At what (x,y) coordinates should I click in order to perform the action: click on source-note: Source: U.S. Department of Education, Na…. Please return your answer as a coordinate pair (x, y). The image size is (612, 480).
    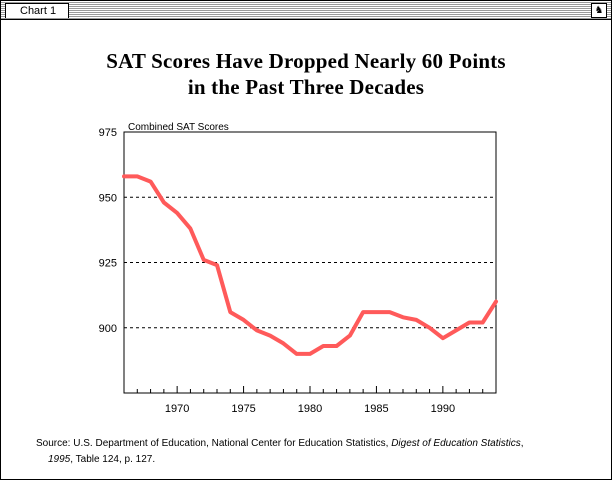
    Looking at the image, I should click on (306, 452).